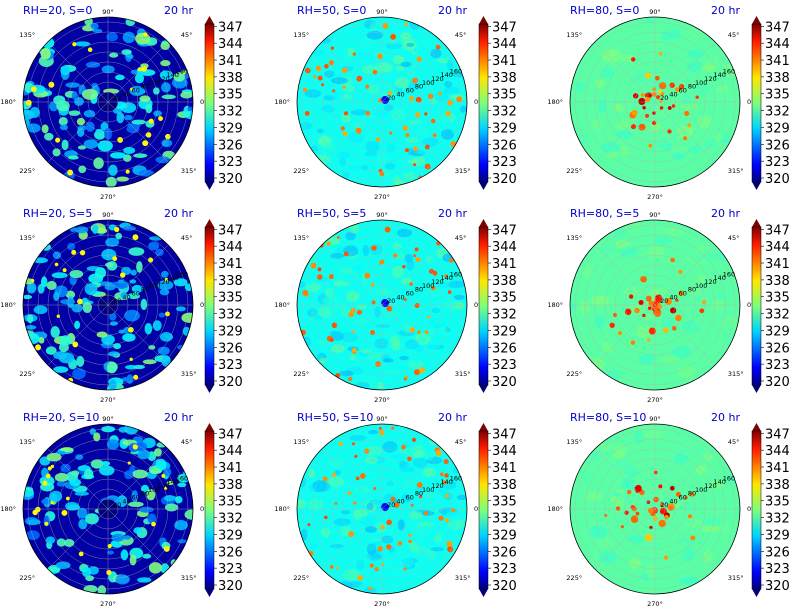 The height and width of the screenshot is (612, 793). I want to click on angle-tick-label: 315°, so click(736, 578).